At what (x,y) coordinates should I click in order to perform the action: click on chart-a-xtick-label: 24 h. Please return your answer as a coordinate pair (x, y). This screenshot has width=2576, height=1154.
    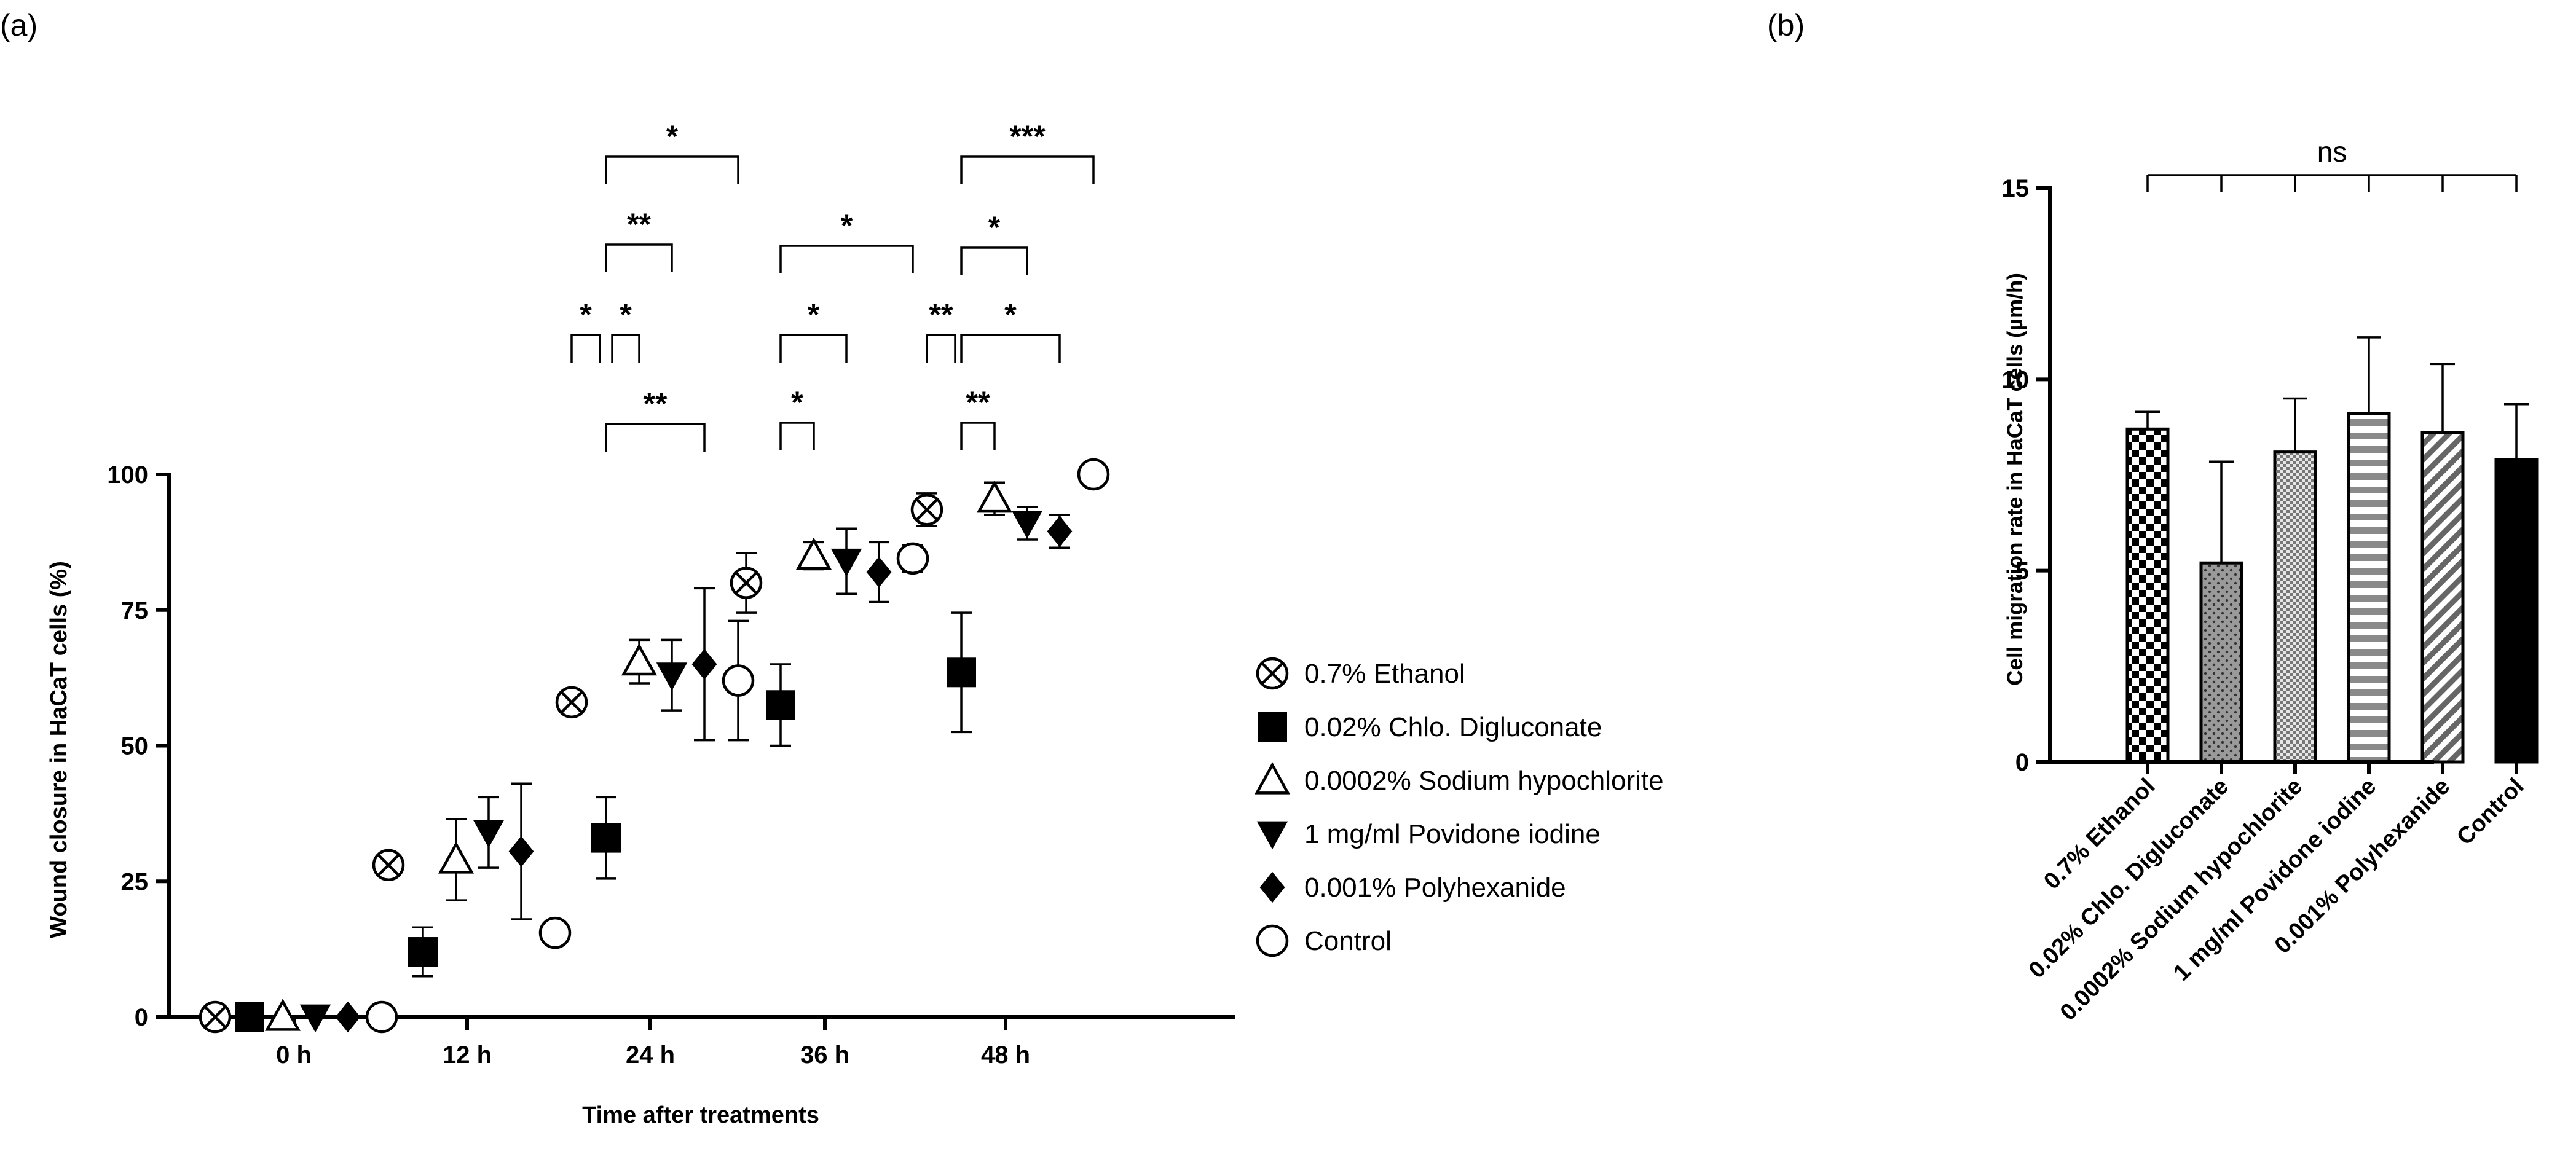
    Looking at the image, I should click on (651, 1055).